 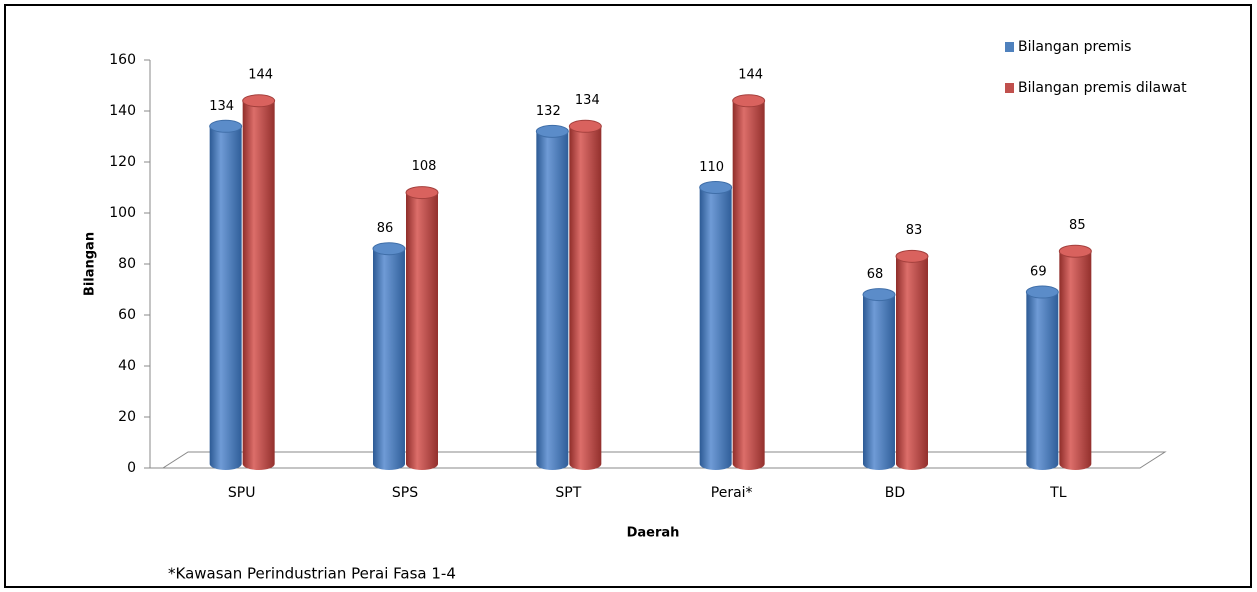 What do you see at coordinates (385, 228) in the screenshot?
I see `data-label: 86` at bounding box center [385, 228].